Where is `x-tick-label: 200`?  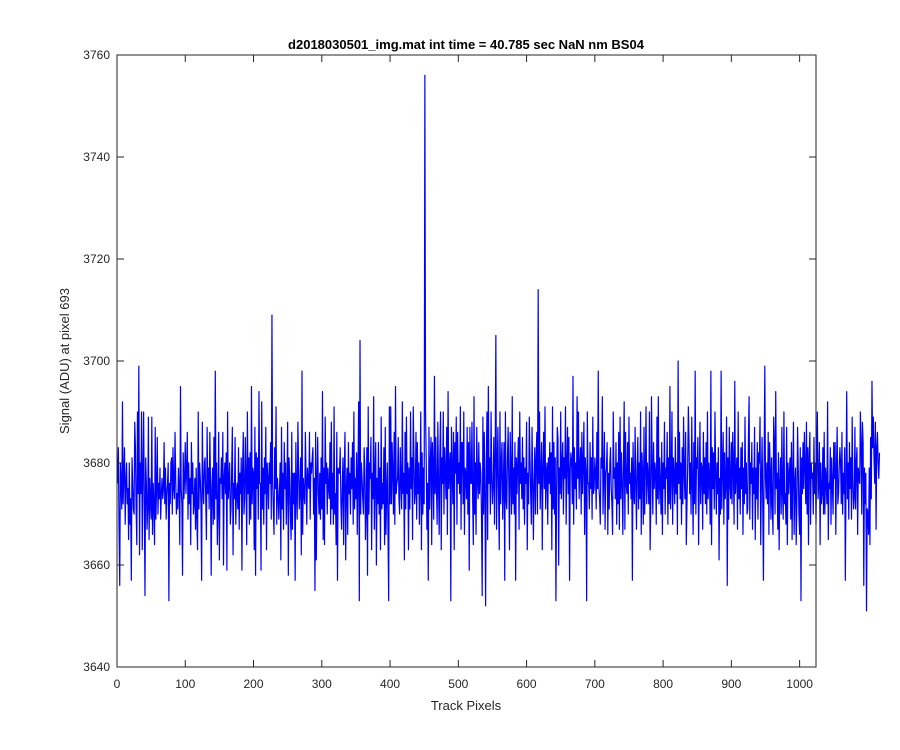 x-tick-label: 200 is located at coordinates (254, 684).